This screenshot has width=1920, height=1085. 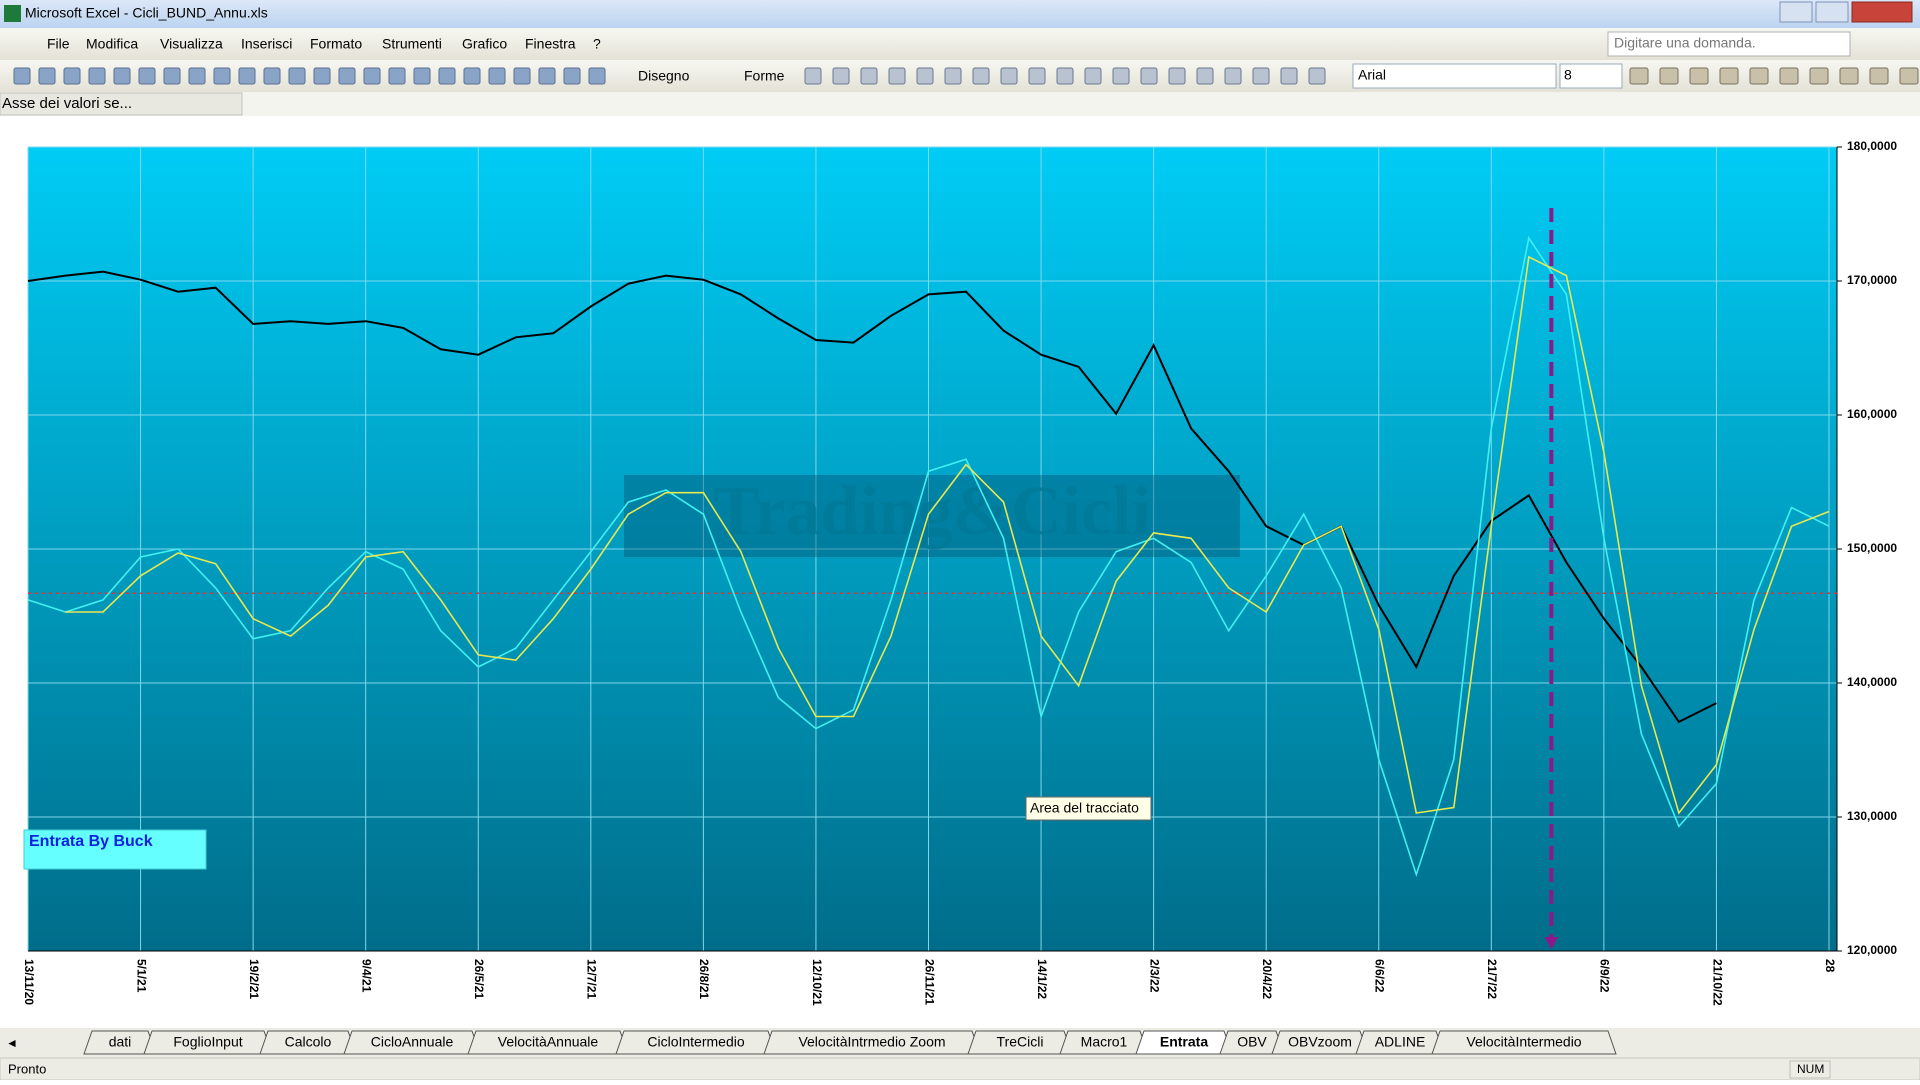 I want to click on text-box, so click(x=115, y=849).